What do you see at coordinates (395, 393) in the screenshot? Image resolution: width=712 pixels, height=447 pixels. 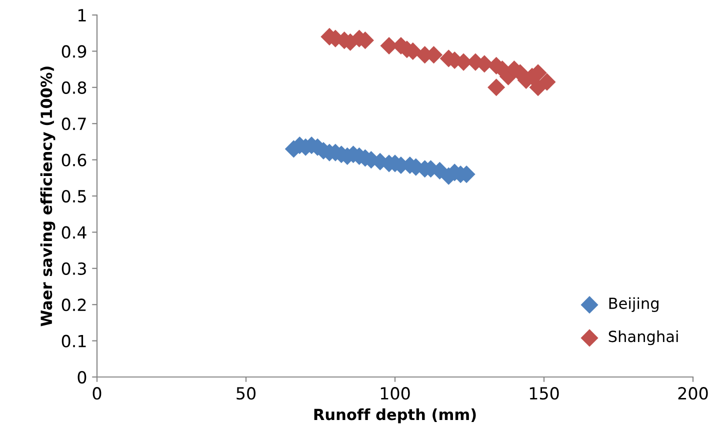 I see `x-tick-label: 100` at bounding box center [395, 393].